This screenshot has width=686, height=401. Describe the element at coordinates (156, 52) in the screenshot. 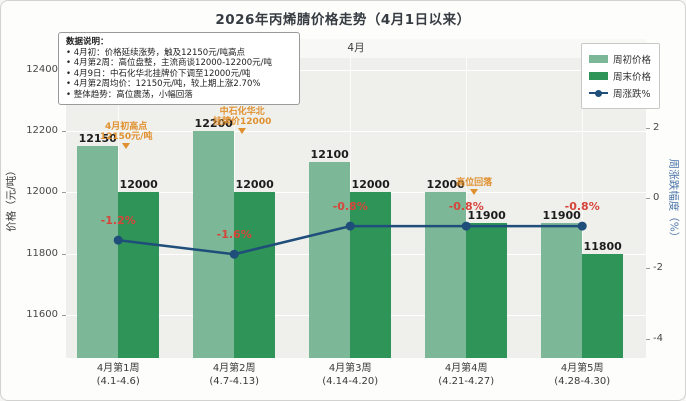

I see `note-item: • 4月初：价格延续涨势，触及12150元/吨高点` at that location.